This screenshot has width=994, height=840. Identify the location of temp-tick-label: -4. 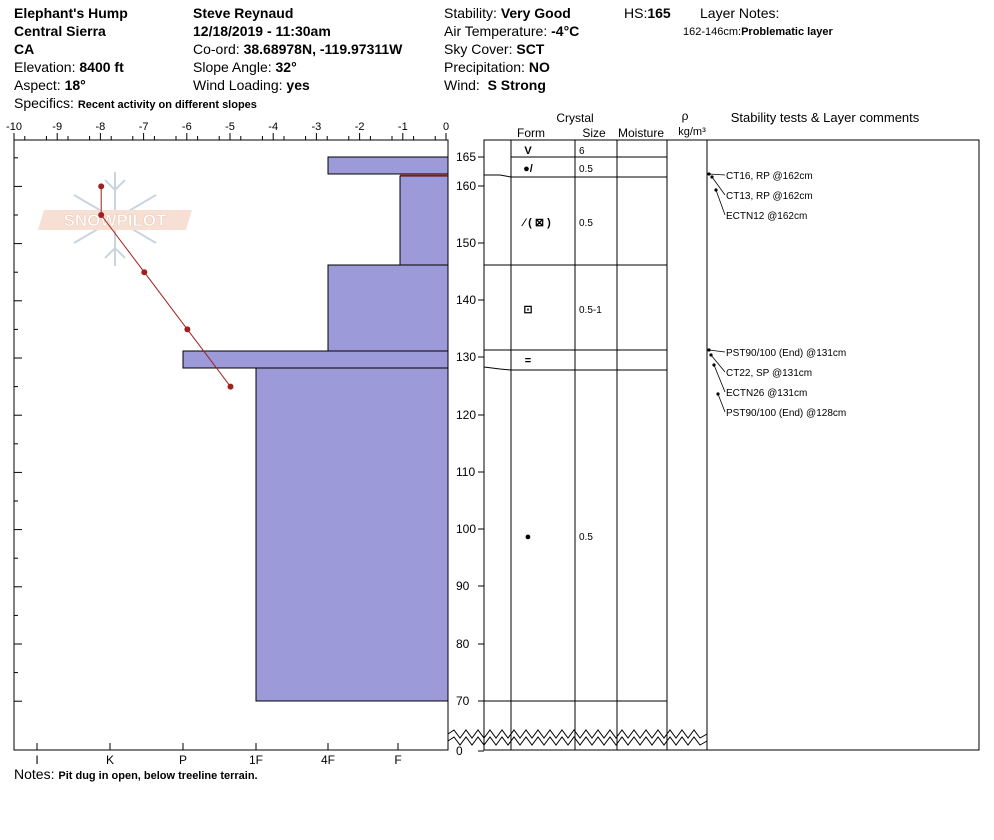
(273, 127).